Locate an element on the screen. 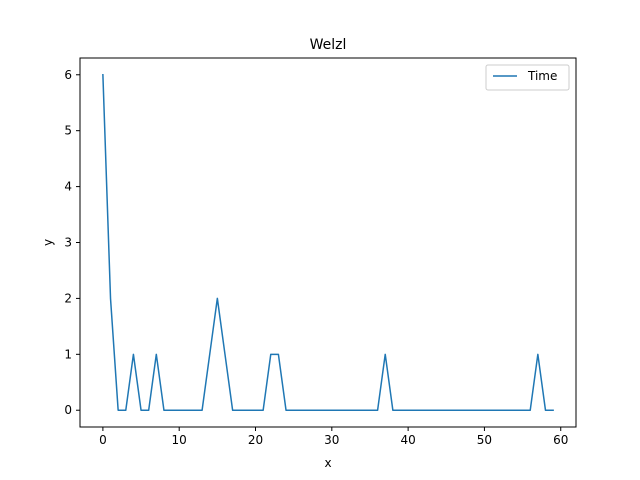  y-tick-label: 1 is located at coordinates (68, 354).